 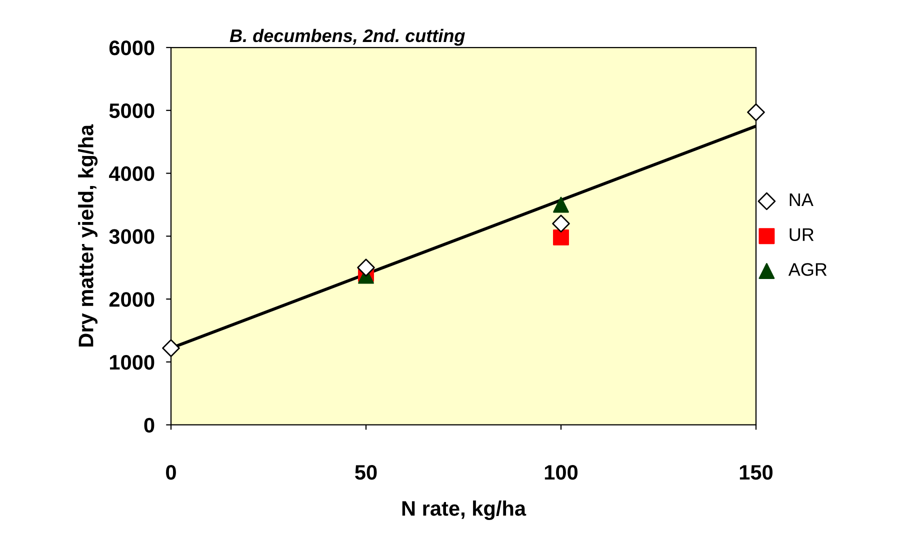 I want to click on x-tick-label: 50, so click(x=366, y=472).